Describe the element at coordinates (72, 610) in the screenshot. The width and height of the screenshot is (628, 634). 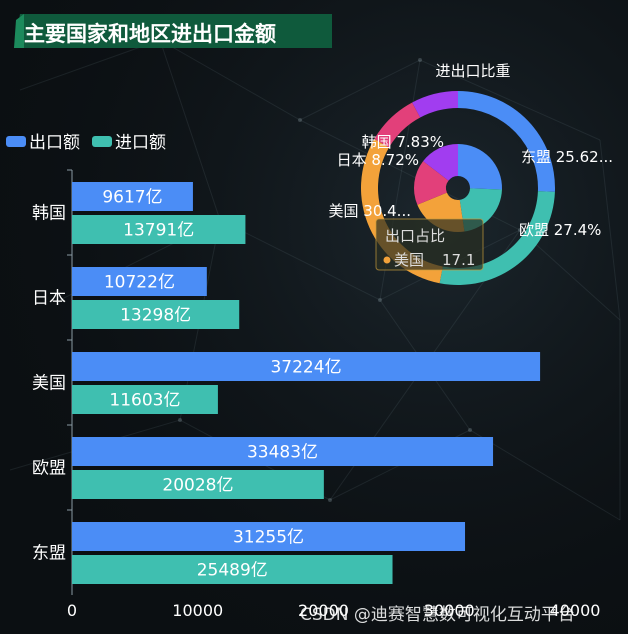
I see `x-tick-label: 0` at that location.